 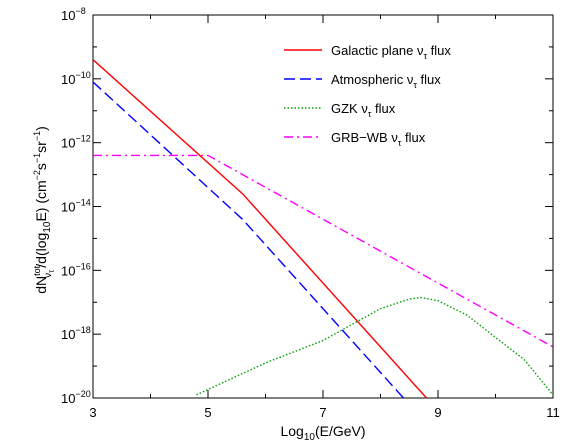 What do you see at coordinates (291, 431) in the screenshot?
I see `x-axis-title-pre: Log` at bounding box center [291, 431].